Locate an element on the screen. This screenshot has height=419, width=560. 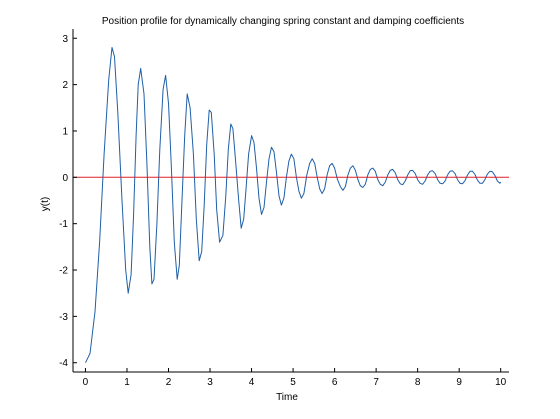
x-tick-label: 7 is located at coordinates (376, 382).